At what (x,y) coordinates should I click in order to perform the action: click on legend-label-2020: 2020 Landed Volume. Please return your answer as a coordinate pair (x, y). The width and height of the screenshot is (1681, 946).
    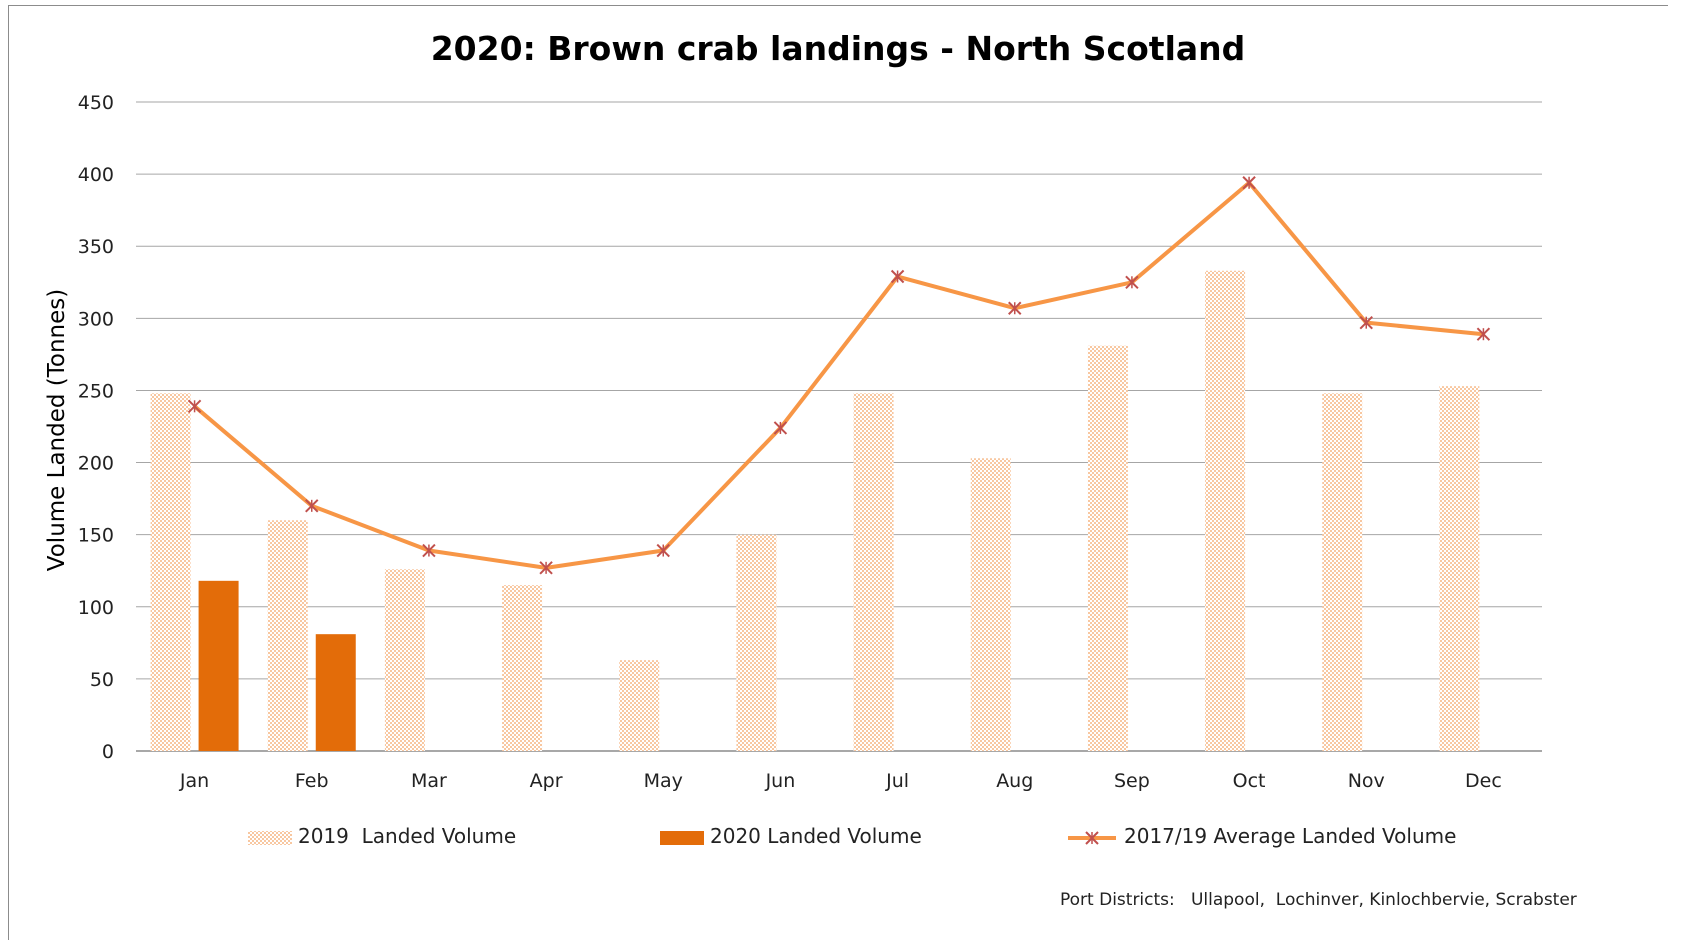
    Looking at the image, I should click on (816, 836).